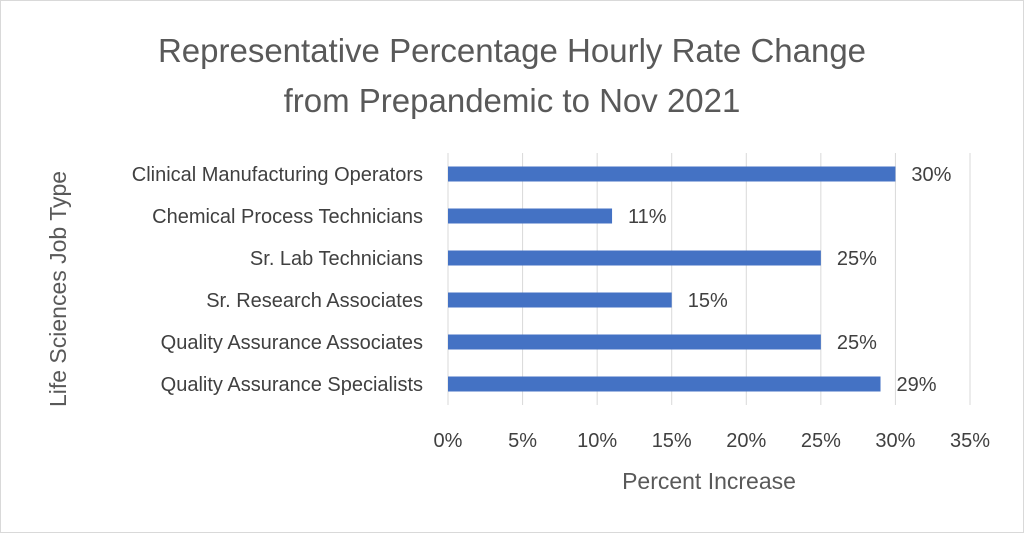  I want to click on x-tick-label: 15%, so click(672, 441).